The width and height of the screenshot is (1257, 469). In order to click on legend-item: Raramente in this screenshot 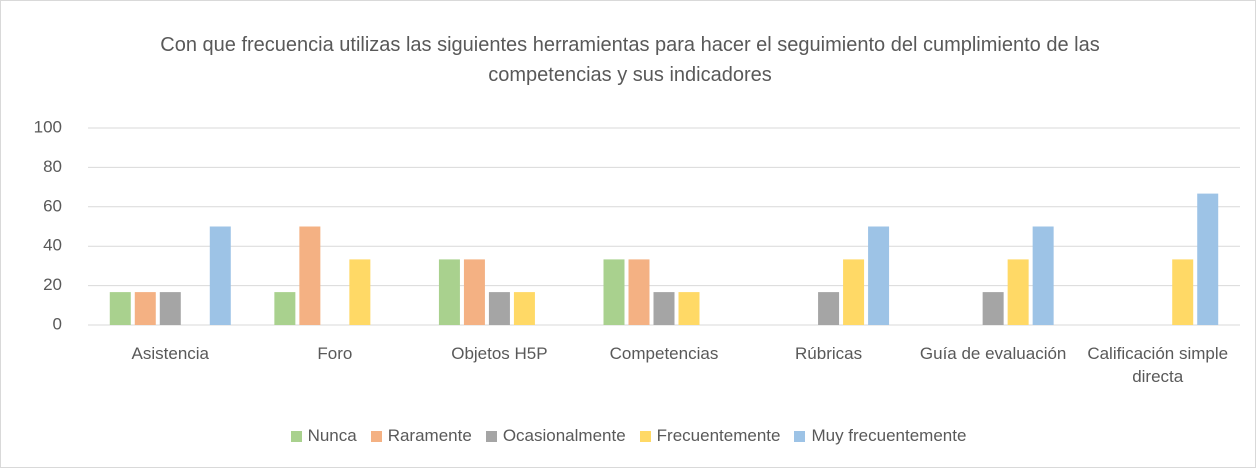, I will do `click(421, 436)`.